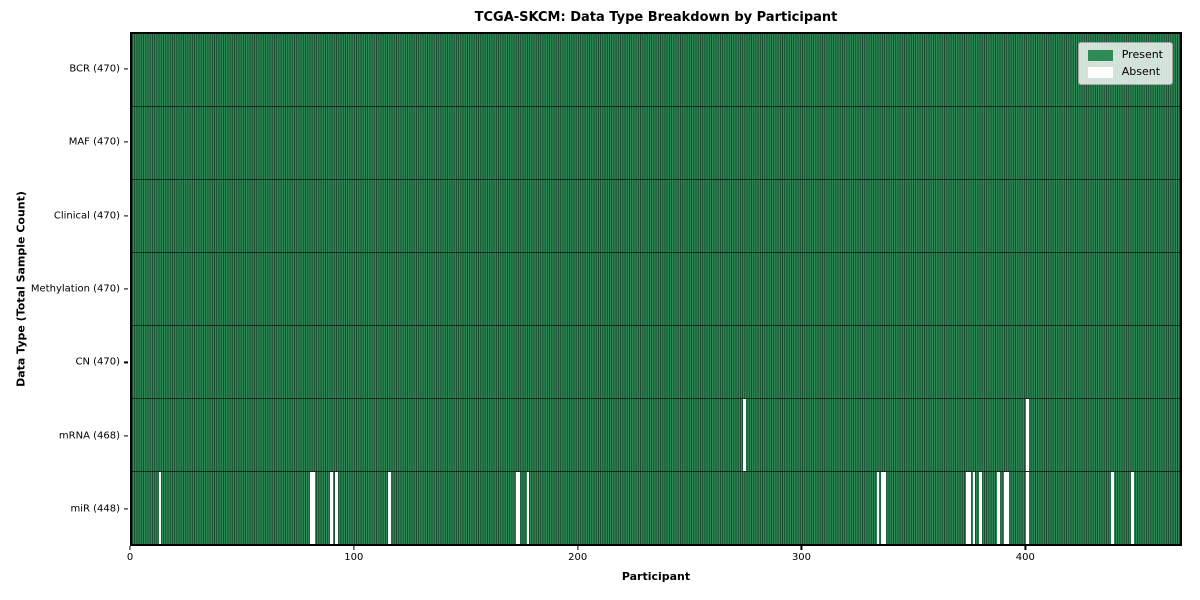  Describe the element at coordinates (1125, 63) in the screenshot. I see `legend: Present Absent` at that location.